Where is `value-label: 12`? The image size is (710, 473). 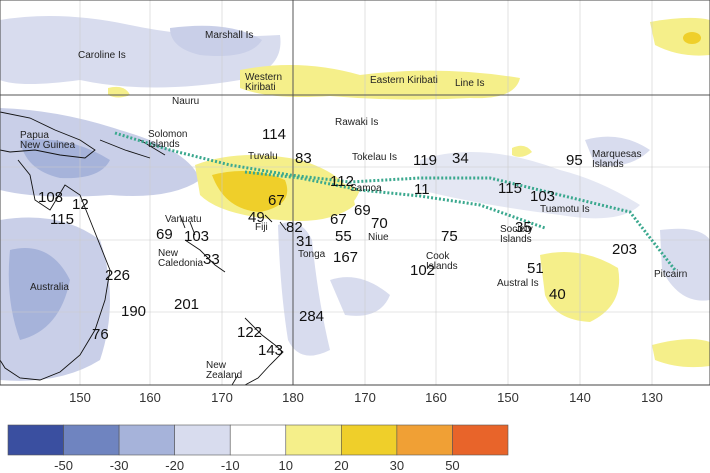 value-label: 12 is located at coordinates (80, 204).